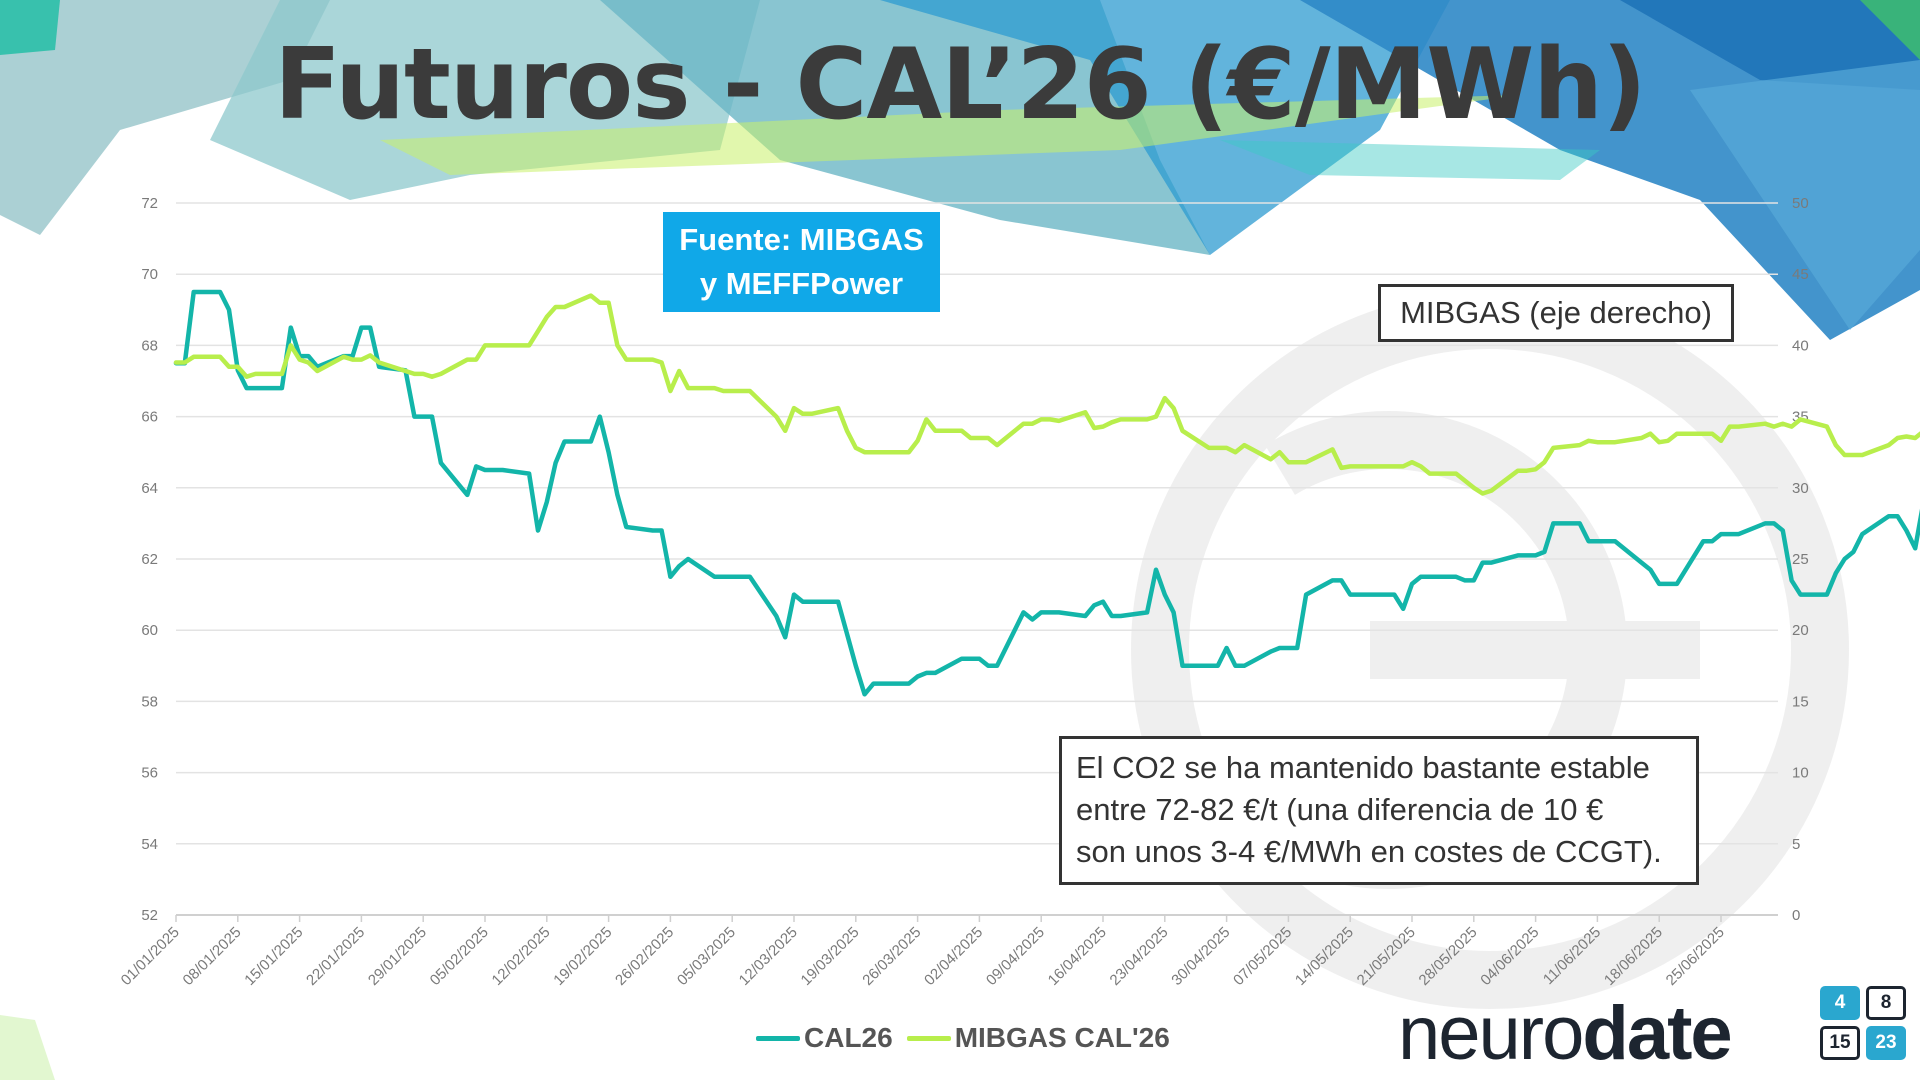  I want to click on x-tick-label: 05/02/2025, so click(459, 956).